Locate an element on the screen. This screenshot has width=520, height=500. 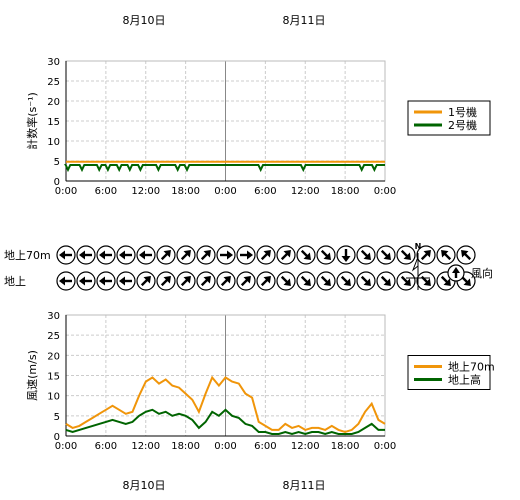
y-tick-label: 25 is located at coordinates (53, 336).